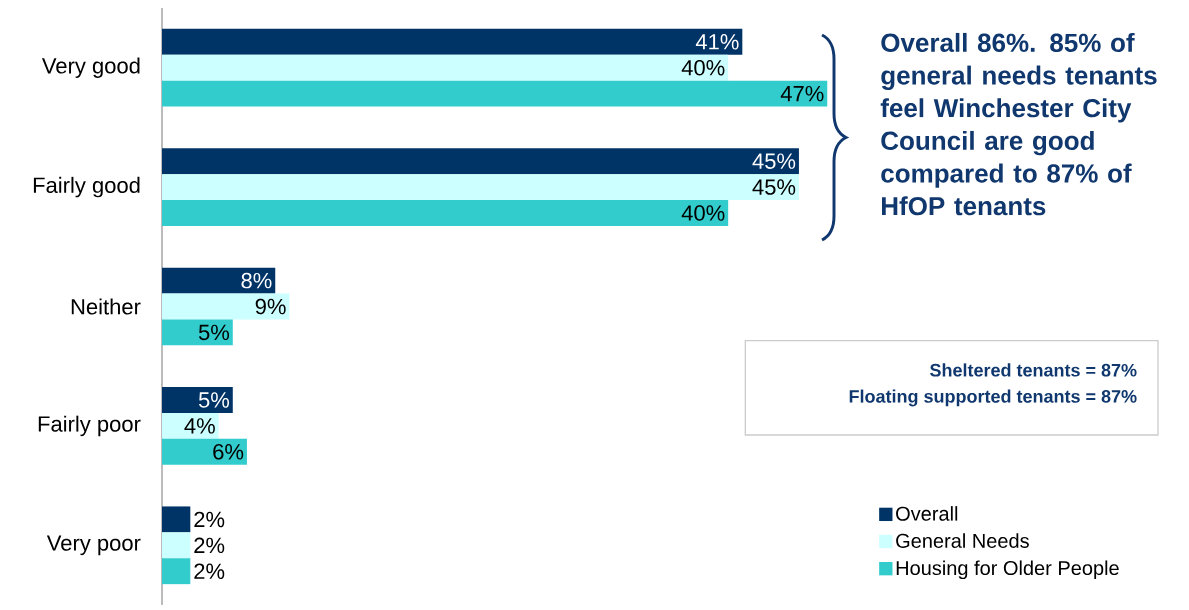 This screenshot has width=1189, height=610. What do you see at coordinates (1007, 570) in the screenshot?
I see `legend-label: Housing for Older People` at bounding box center [1007, 570].